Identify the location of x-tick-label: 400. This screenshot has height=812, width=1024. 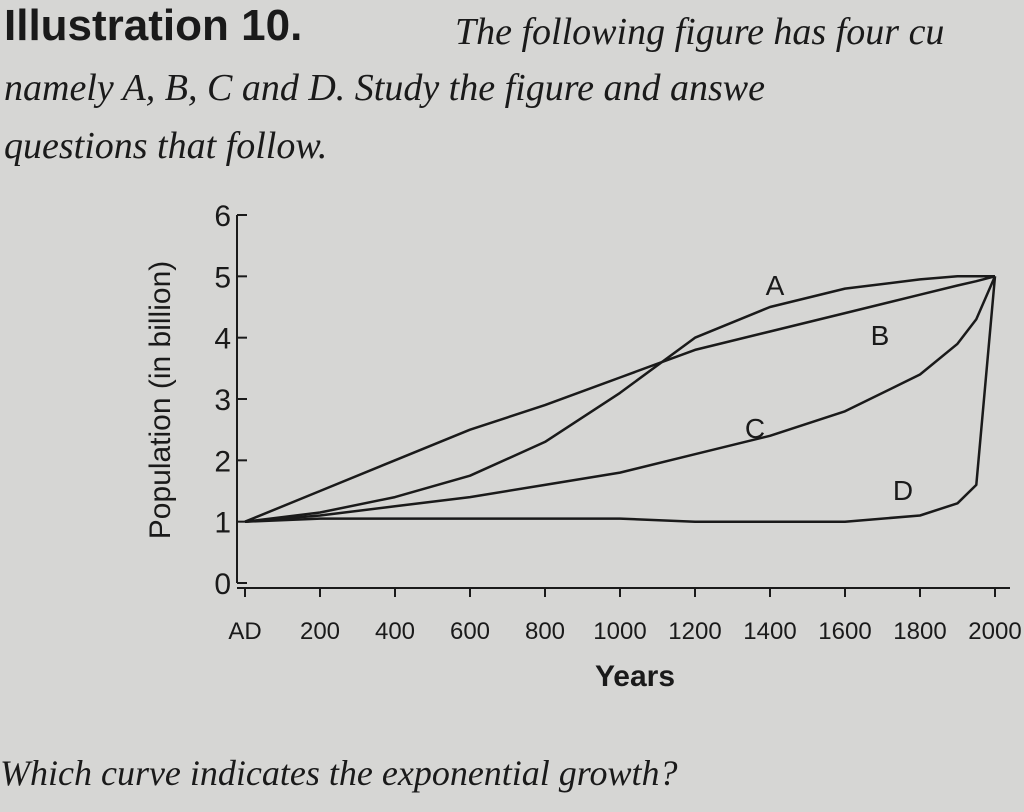
(395, 631).